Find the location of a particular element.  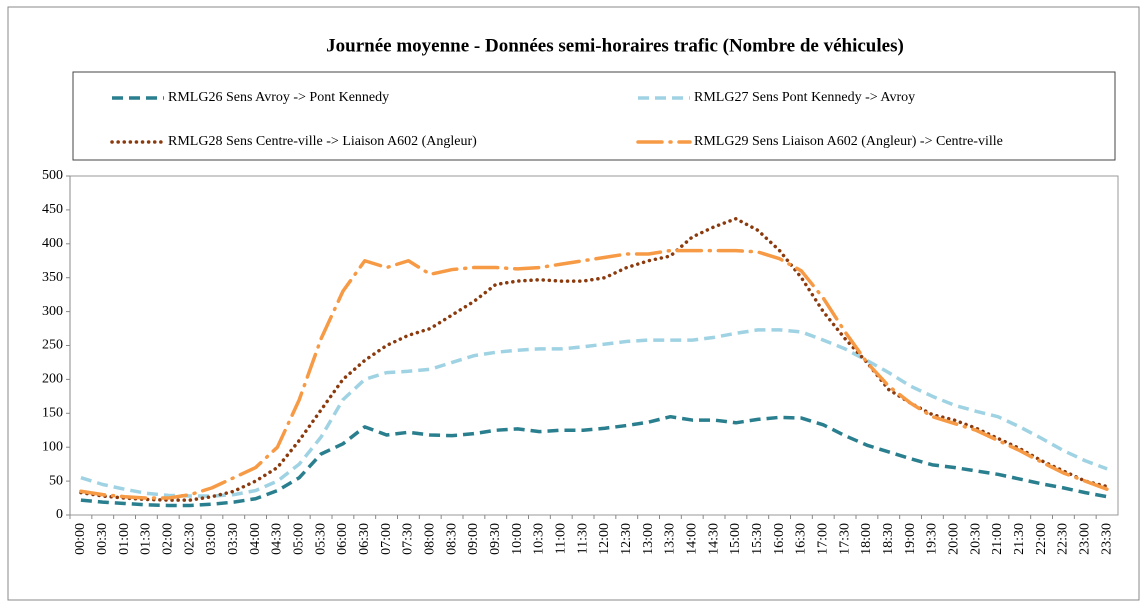

x-tick-label: 04:00 is located at coordinates (255, 539).